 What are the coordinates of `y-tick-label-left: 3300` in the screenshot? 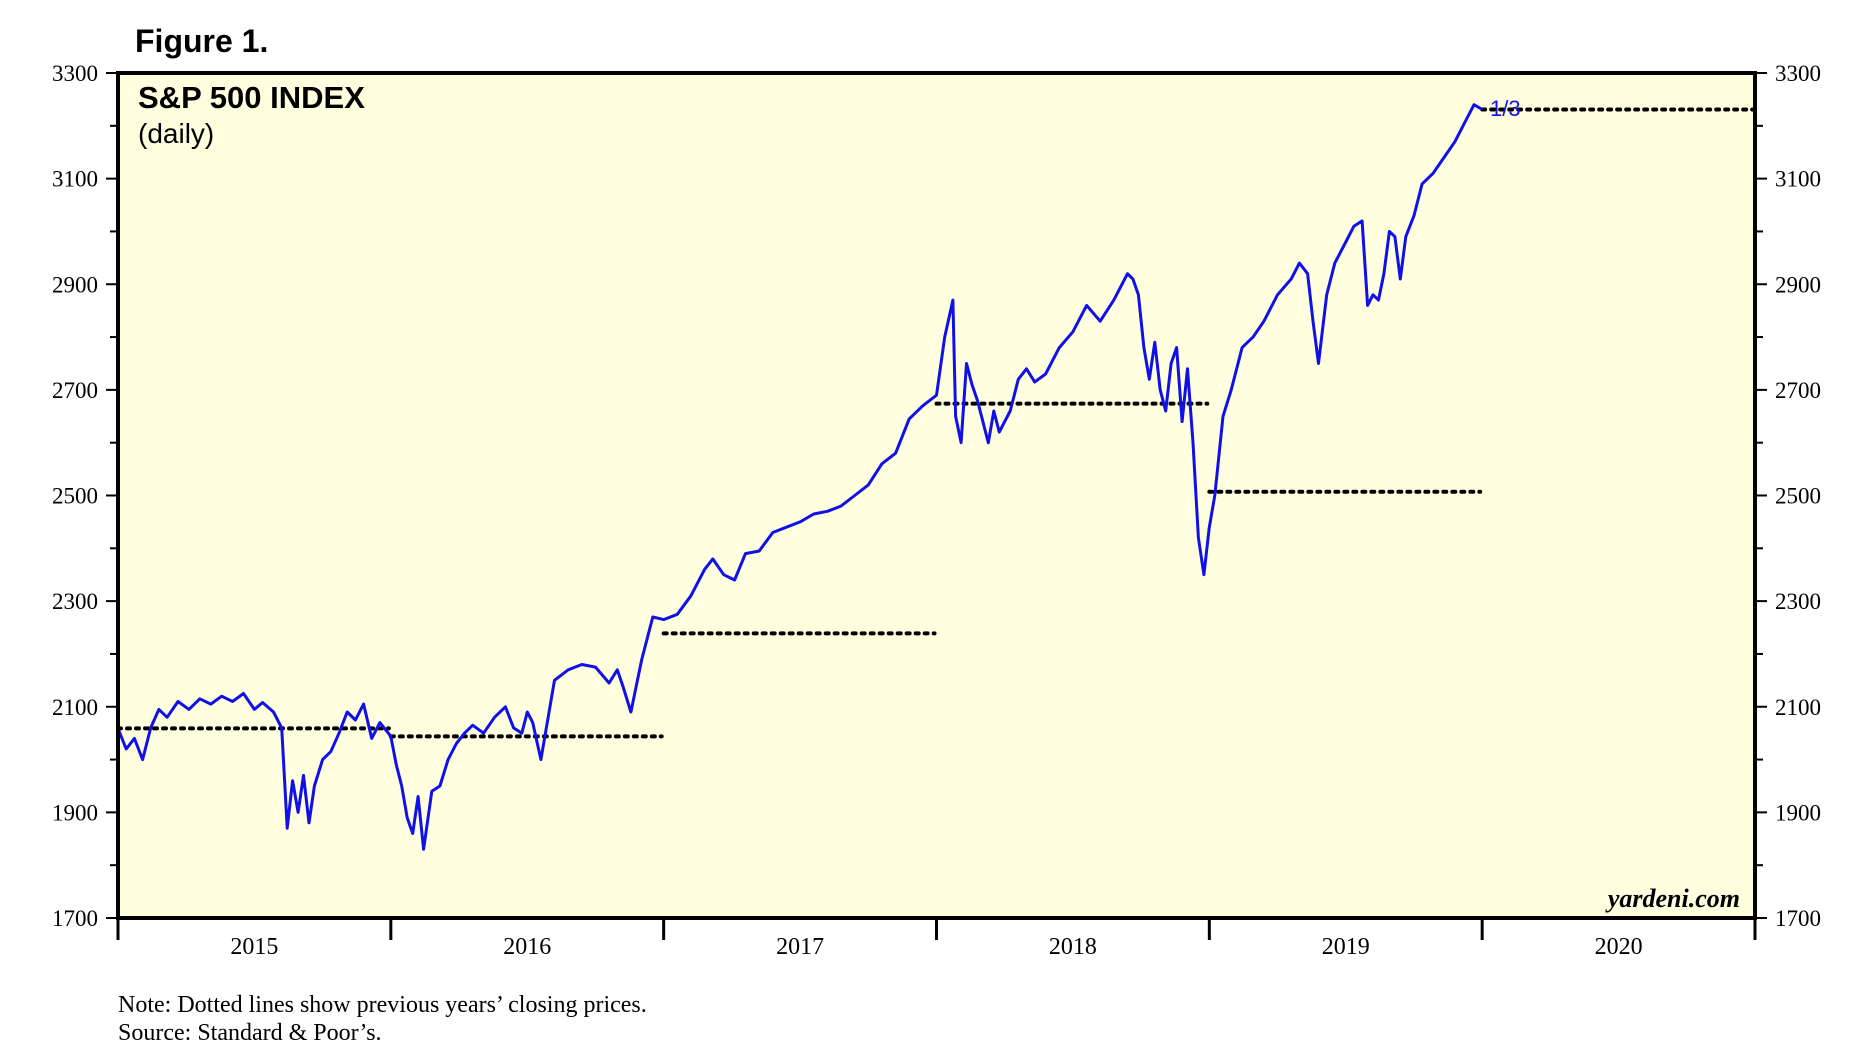 It's located at (75, 73).